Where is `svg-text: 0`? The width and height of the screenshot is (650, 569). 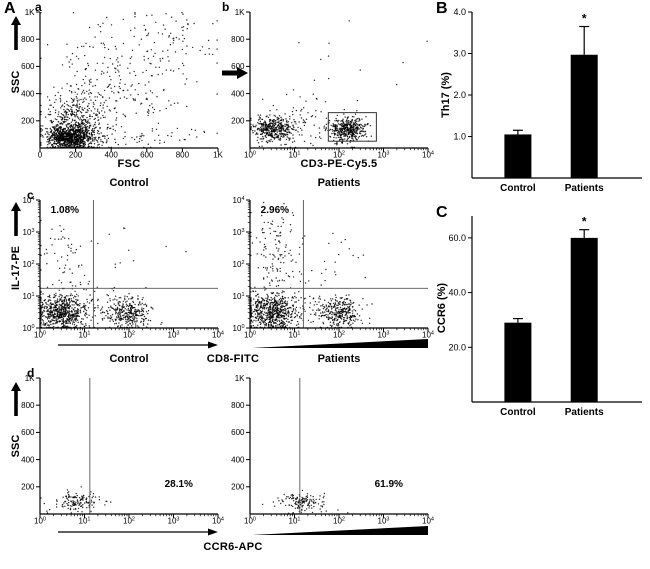
svg-text: 0 is located at coordinates (40, 155).